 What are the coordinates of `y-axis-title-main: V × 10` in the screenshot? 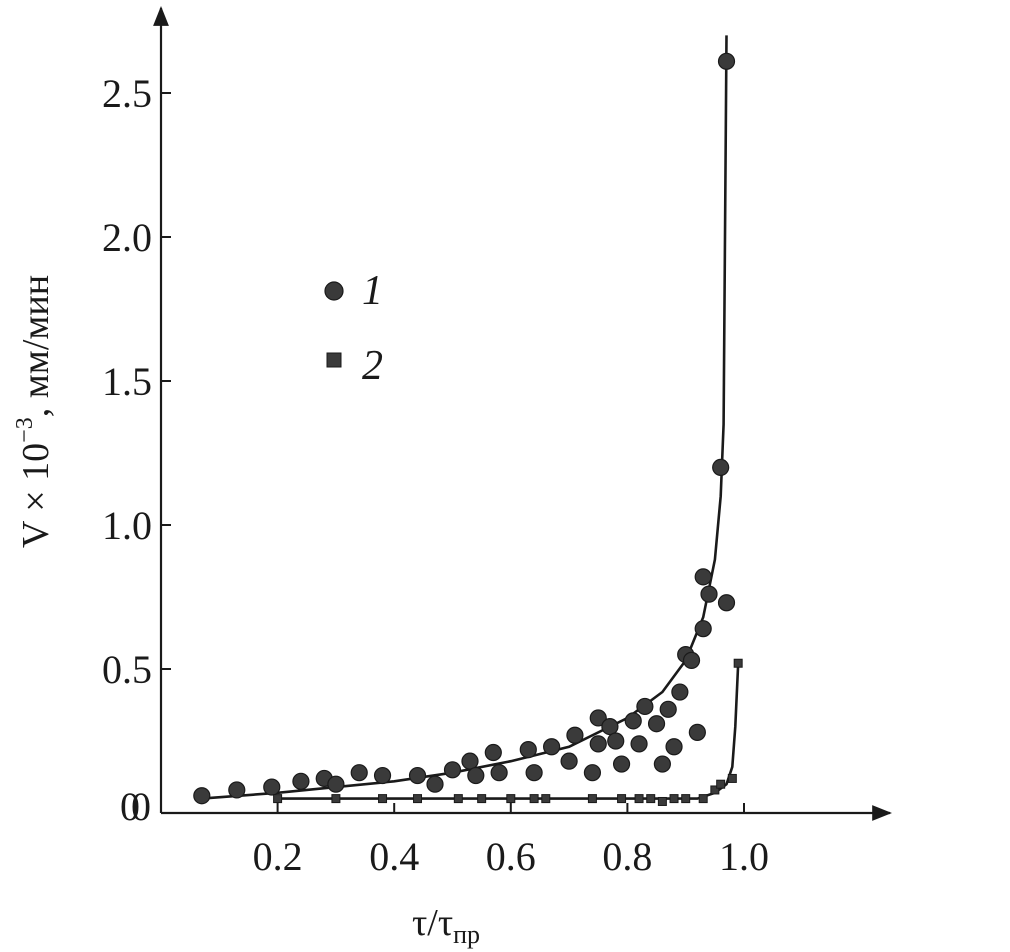 It's located at (36, 495).